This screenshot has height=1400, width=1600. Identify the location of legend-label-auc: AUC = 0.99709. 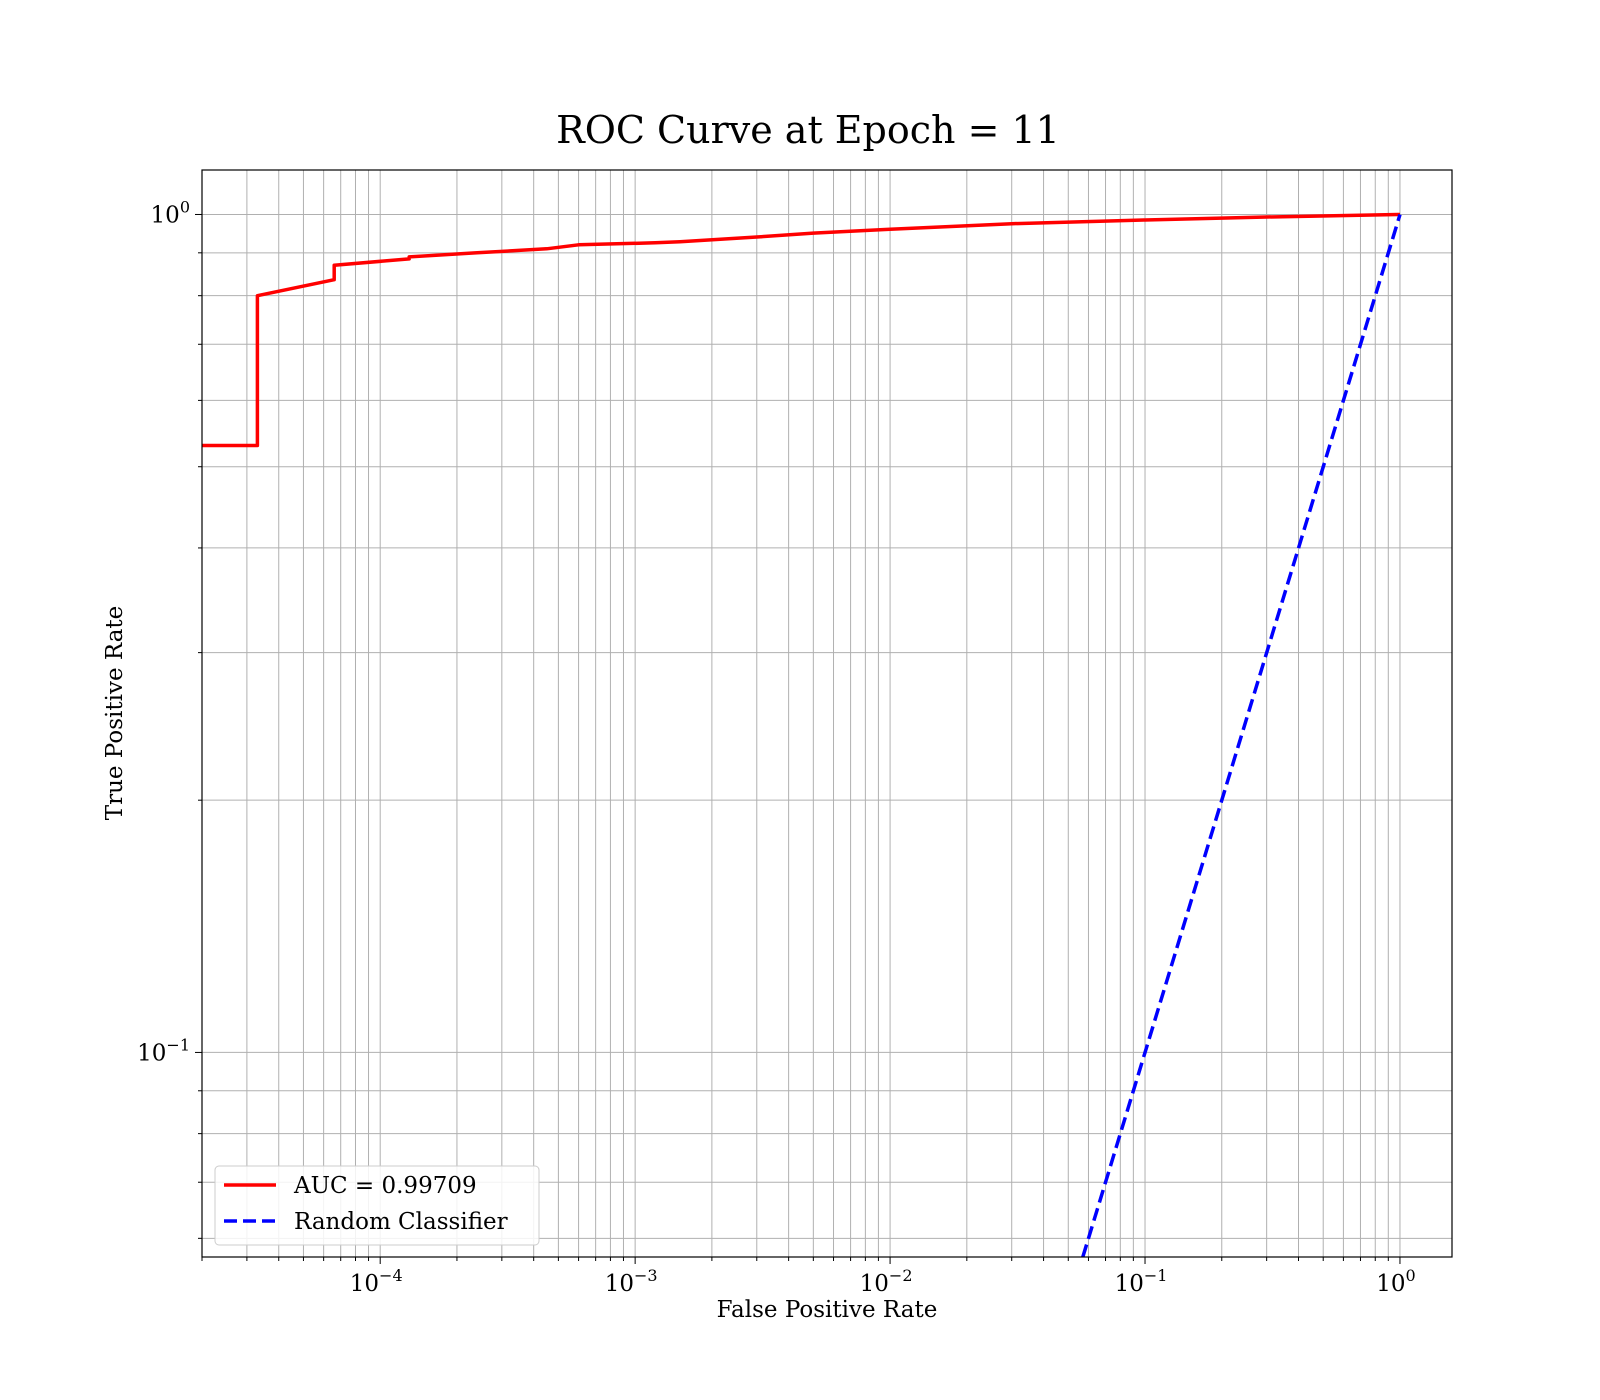
(385, 1186).